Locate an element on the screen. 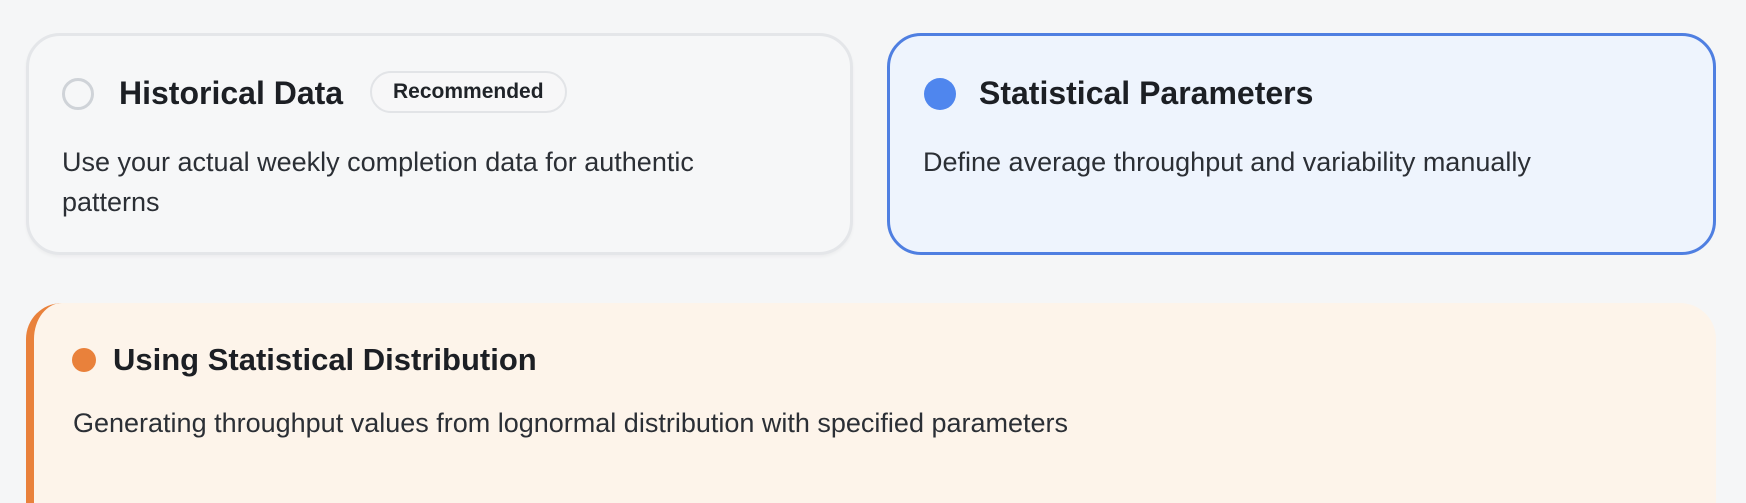 This screenshot has height=503, width=1746. option-title: Historical Data is located at coordinates (231, 93).